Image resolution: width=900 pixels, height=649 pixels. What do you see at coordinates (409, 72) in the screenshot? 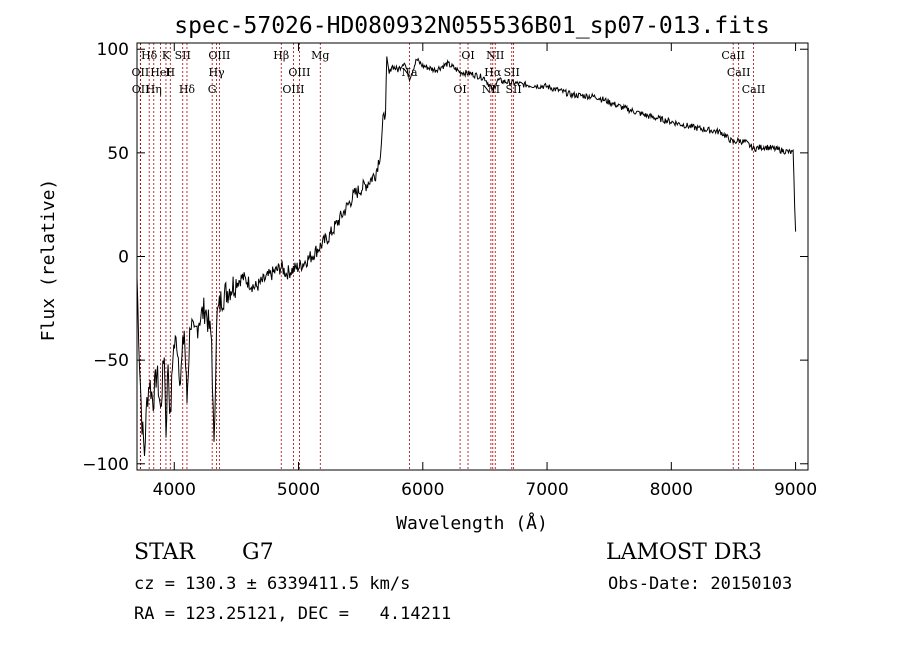
I see `line-label: Na` at bounding box center [409, 72].